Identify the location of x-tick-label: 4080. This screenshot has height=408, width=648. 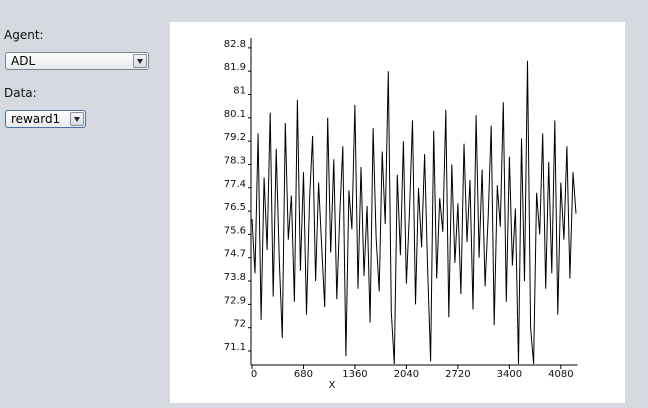
(560, 374).